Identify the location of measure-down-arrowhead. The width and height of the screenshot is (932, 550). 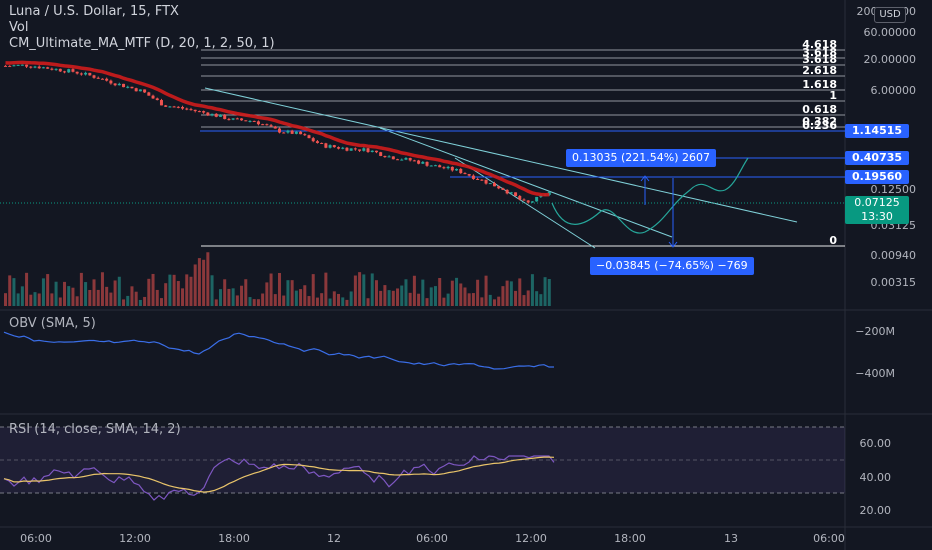
(673, 244).